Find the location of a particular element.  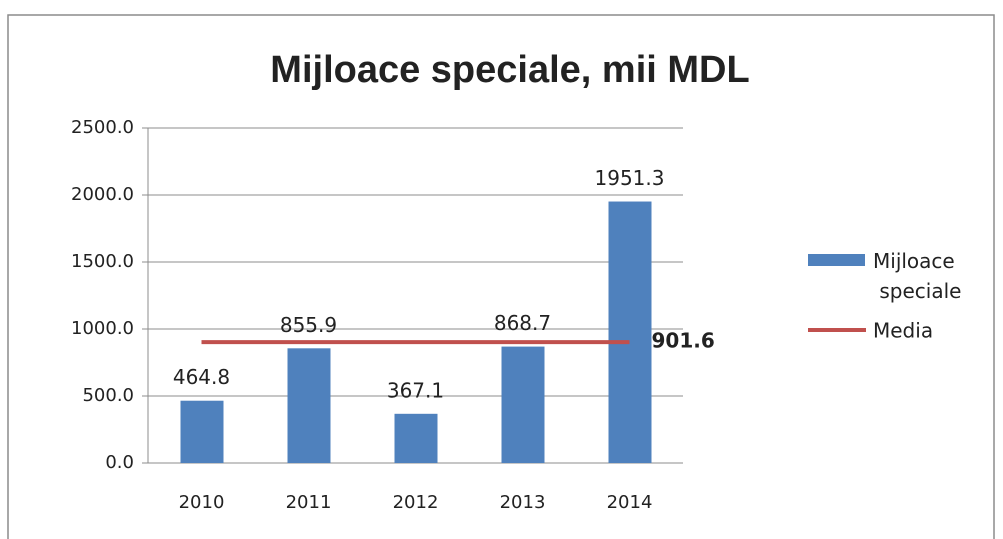

data-label: 367.1 is located at coordinates (415, 390).